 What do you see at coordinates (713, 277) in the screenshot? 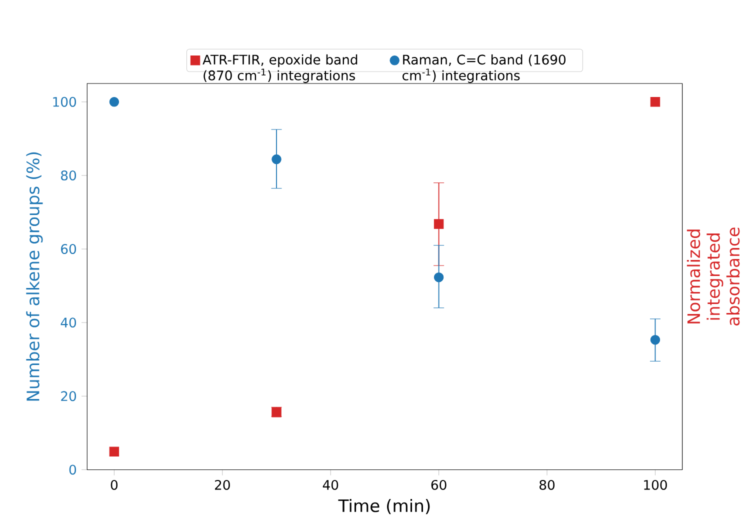
I see `y2-axis-title: Normalized integrated absorbance` at bounding box center [713, 277].